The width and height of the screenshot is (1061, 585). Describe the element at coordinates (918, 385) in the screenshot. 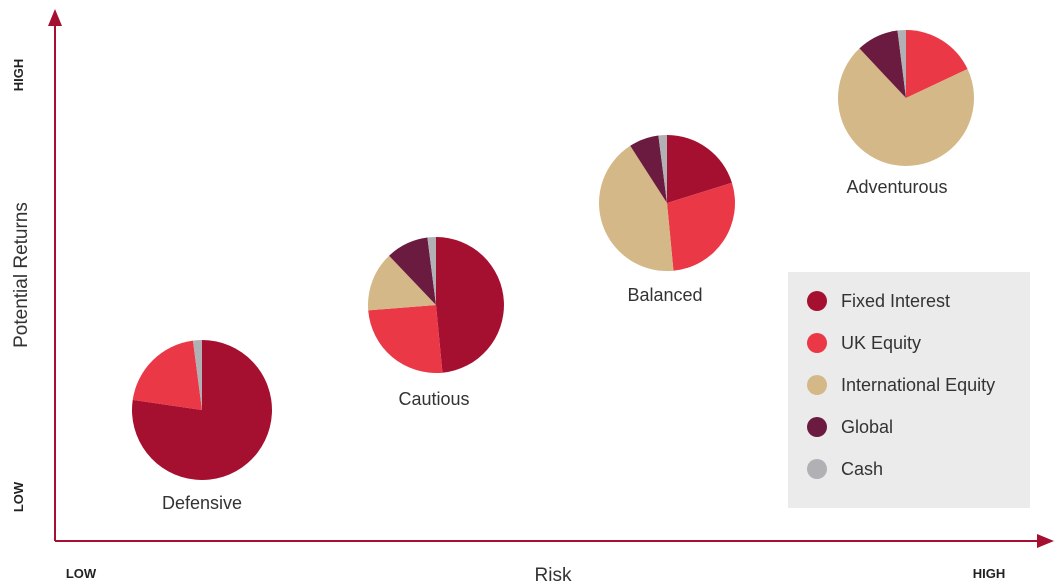

I see `legend-label-international-equity: International Equity` at that location.